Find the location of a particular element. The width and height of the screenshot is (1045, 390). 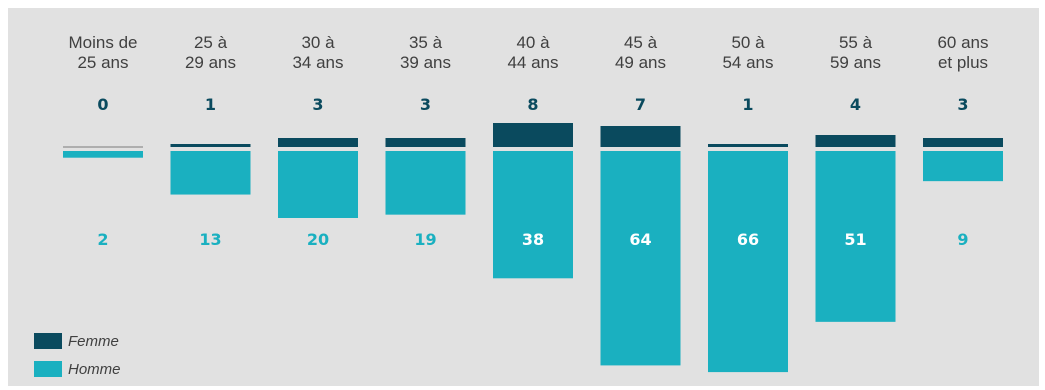

category-label: 35 à 39 ans is located at coordinates (425, 52).